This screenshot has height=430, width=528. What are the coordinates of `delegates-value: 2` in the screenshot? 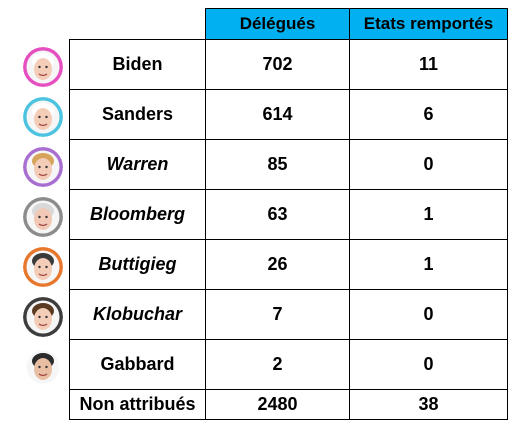 It's located at (277, 364).